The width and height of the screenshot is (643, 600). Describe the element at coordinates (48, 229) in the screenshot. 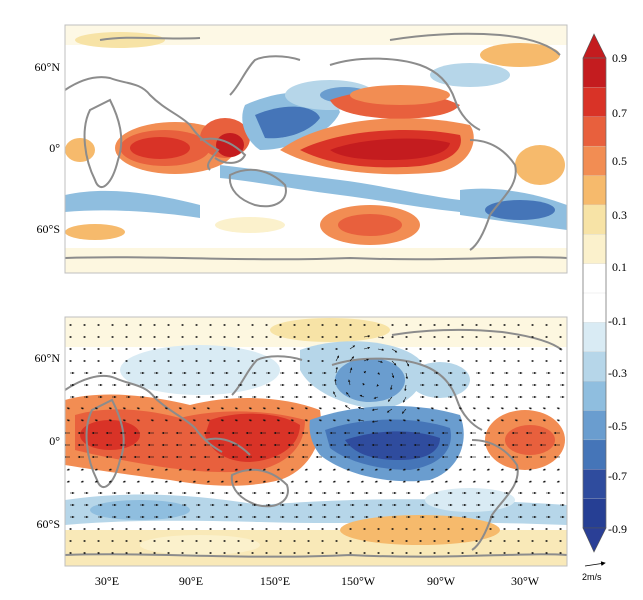

I see `top-lat-label-60s: 60°S` at that location.